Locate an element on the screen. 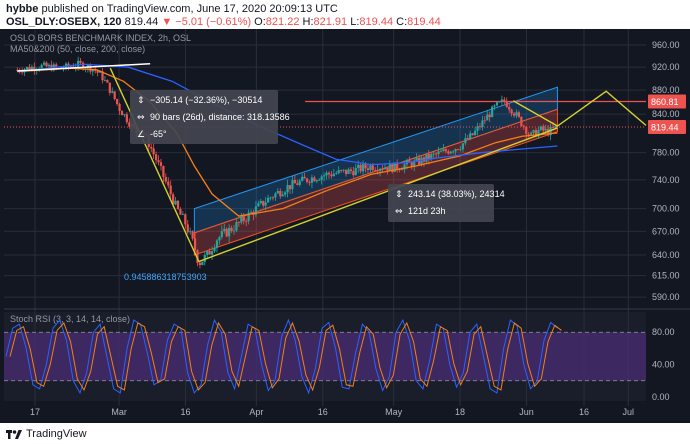  y-tick-label: 615.00 is located at coordinates (666, 276).